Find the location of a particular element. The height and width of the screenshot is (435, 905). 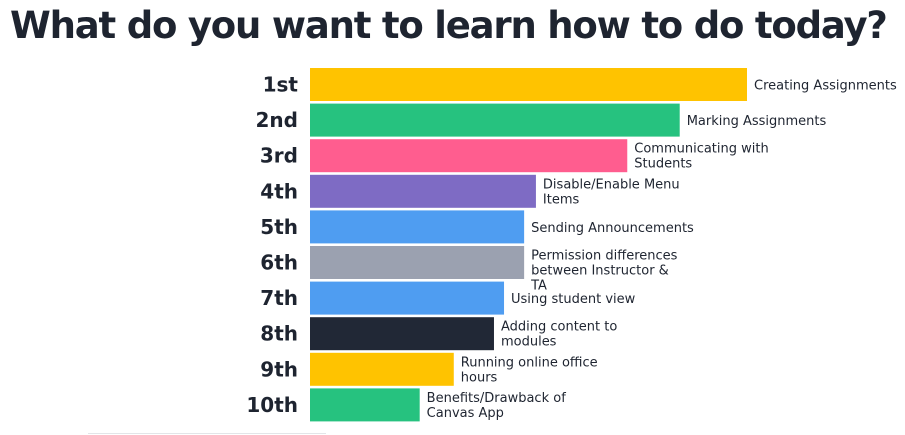

rank-label: 3rd is located at coordinates (279, 156).